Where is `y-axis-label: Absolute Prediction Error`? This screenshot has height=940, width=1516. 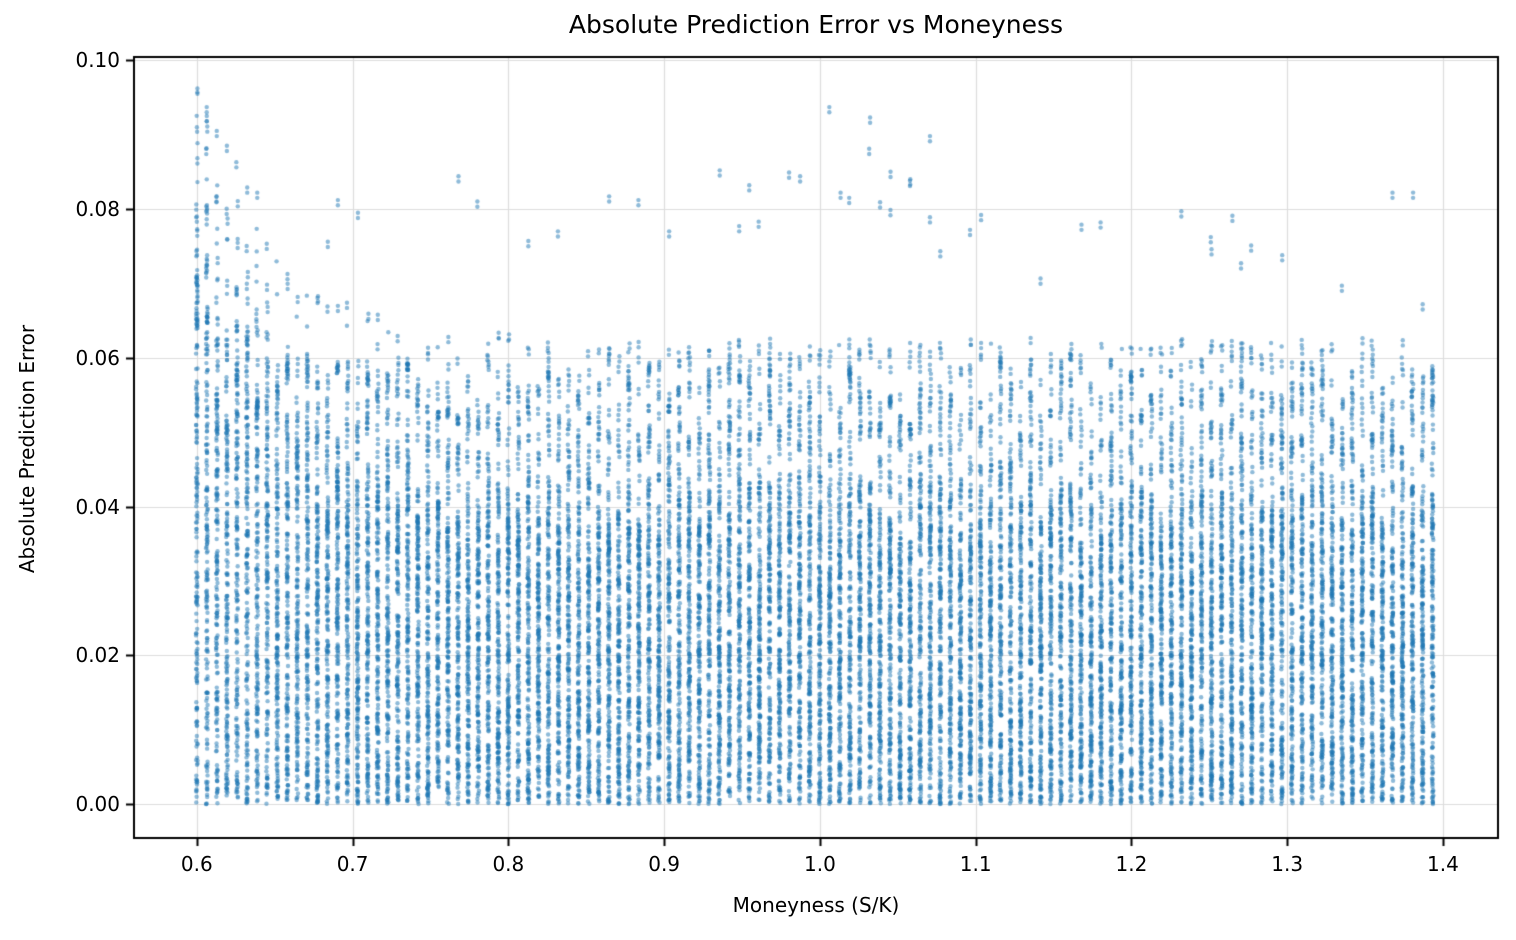
y-axis-label: Absolute Prediction Error is located at coordinates (27, 449).